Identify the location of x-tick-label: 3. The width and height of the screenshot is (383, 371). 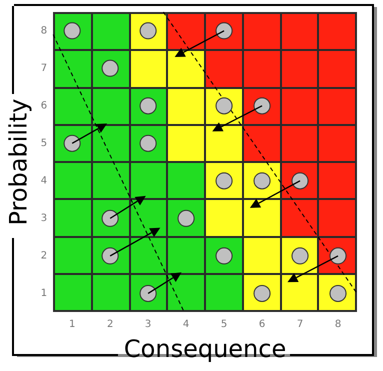
(148, 324).